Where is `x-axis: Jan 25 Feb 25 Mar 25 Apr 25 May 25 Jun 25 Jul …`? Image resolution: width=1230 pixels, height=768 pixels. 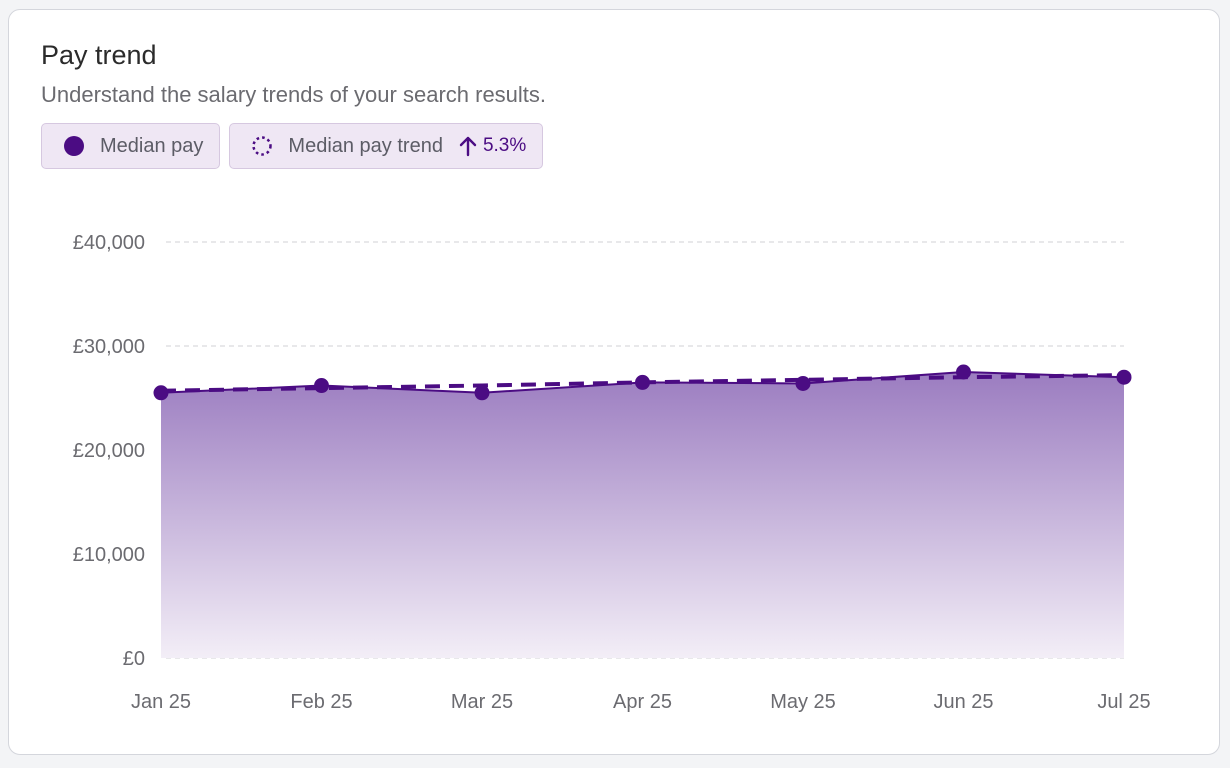
x-axis: Jan 25 Feb 25 Mar 25 Apr 25 May 25 Jun 25 Jul … is located at coordinates (641, 702).